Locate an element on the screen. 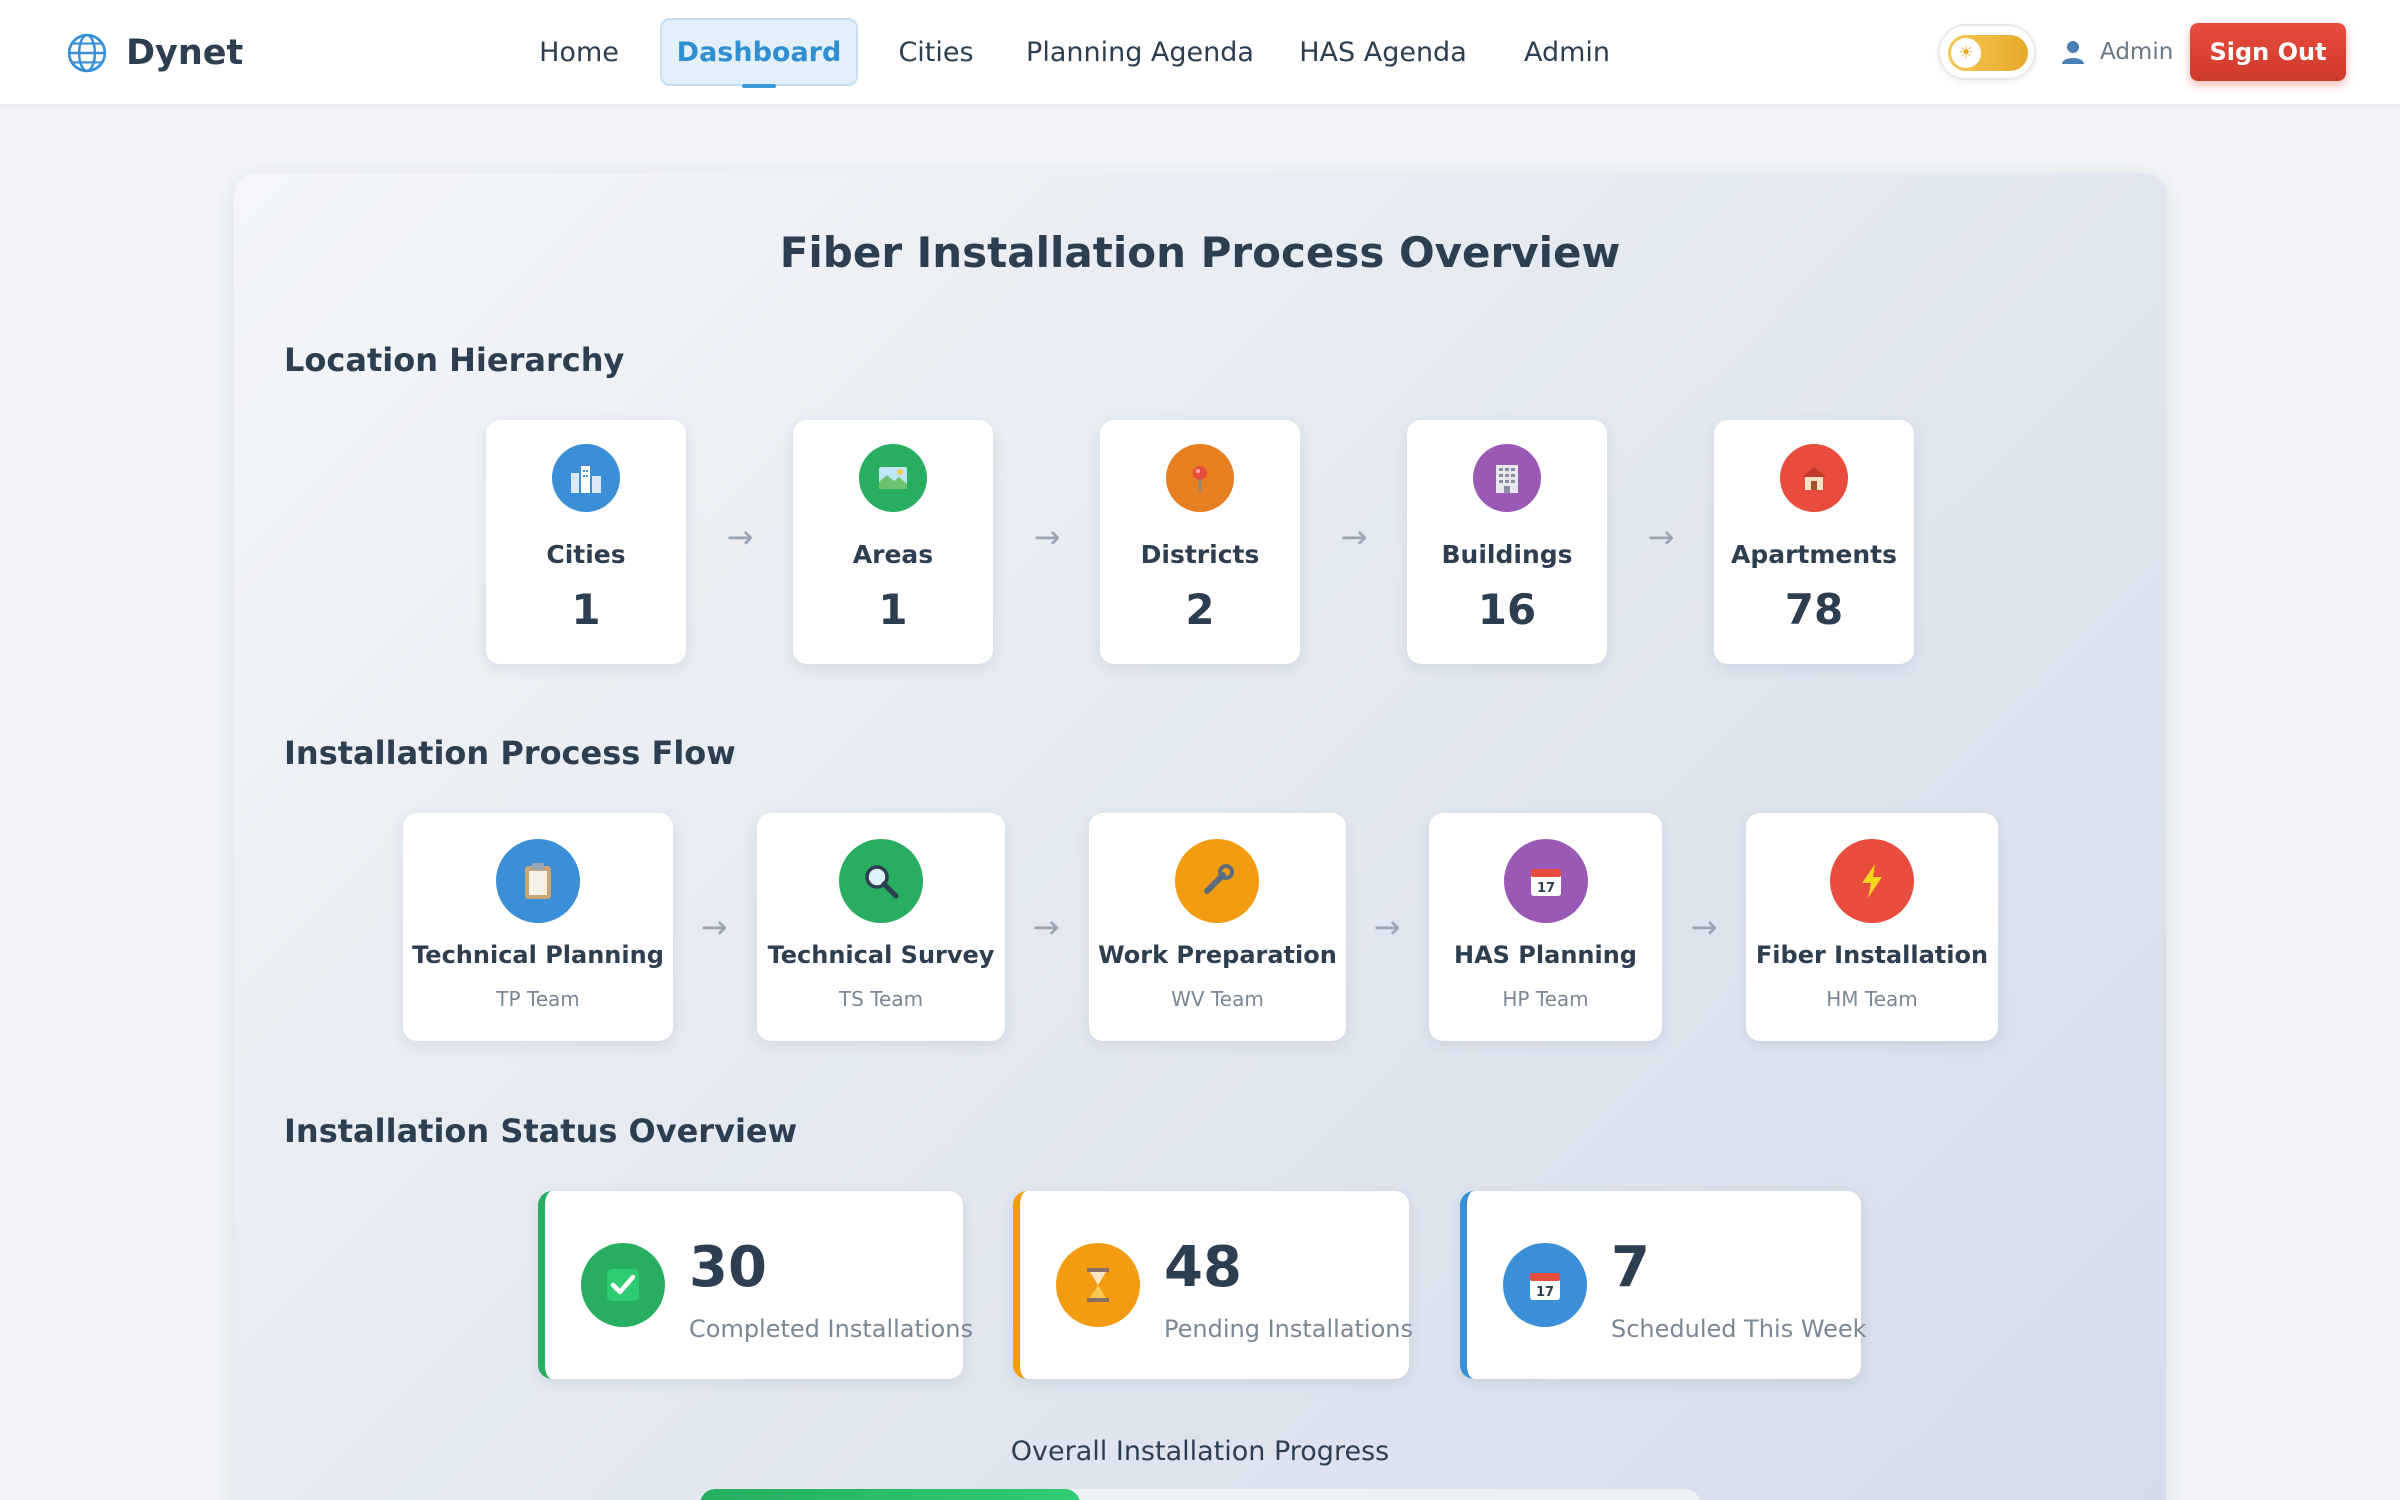  location-label: Districts is located at coordinates (1200, 554).